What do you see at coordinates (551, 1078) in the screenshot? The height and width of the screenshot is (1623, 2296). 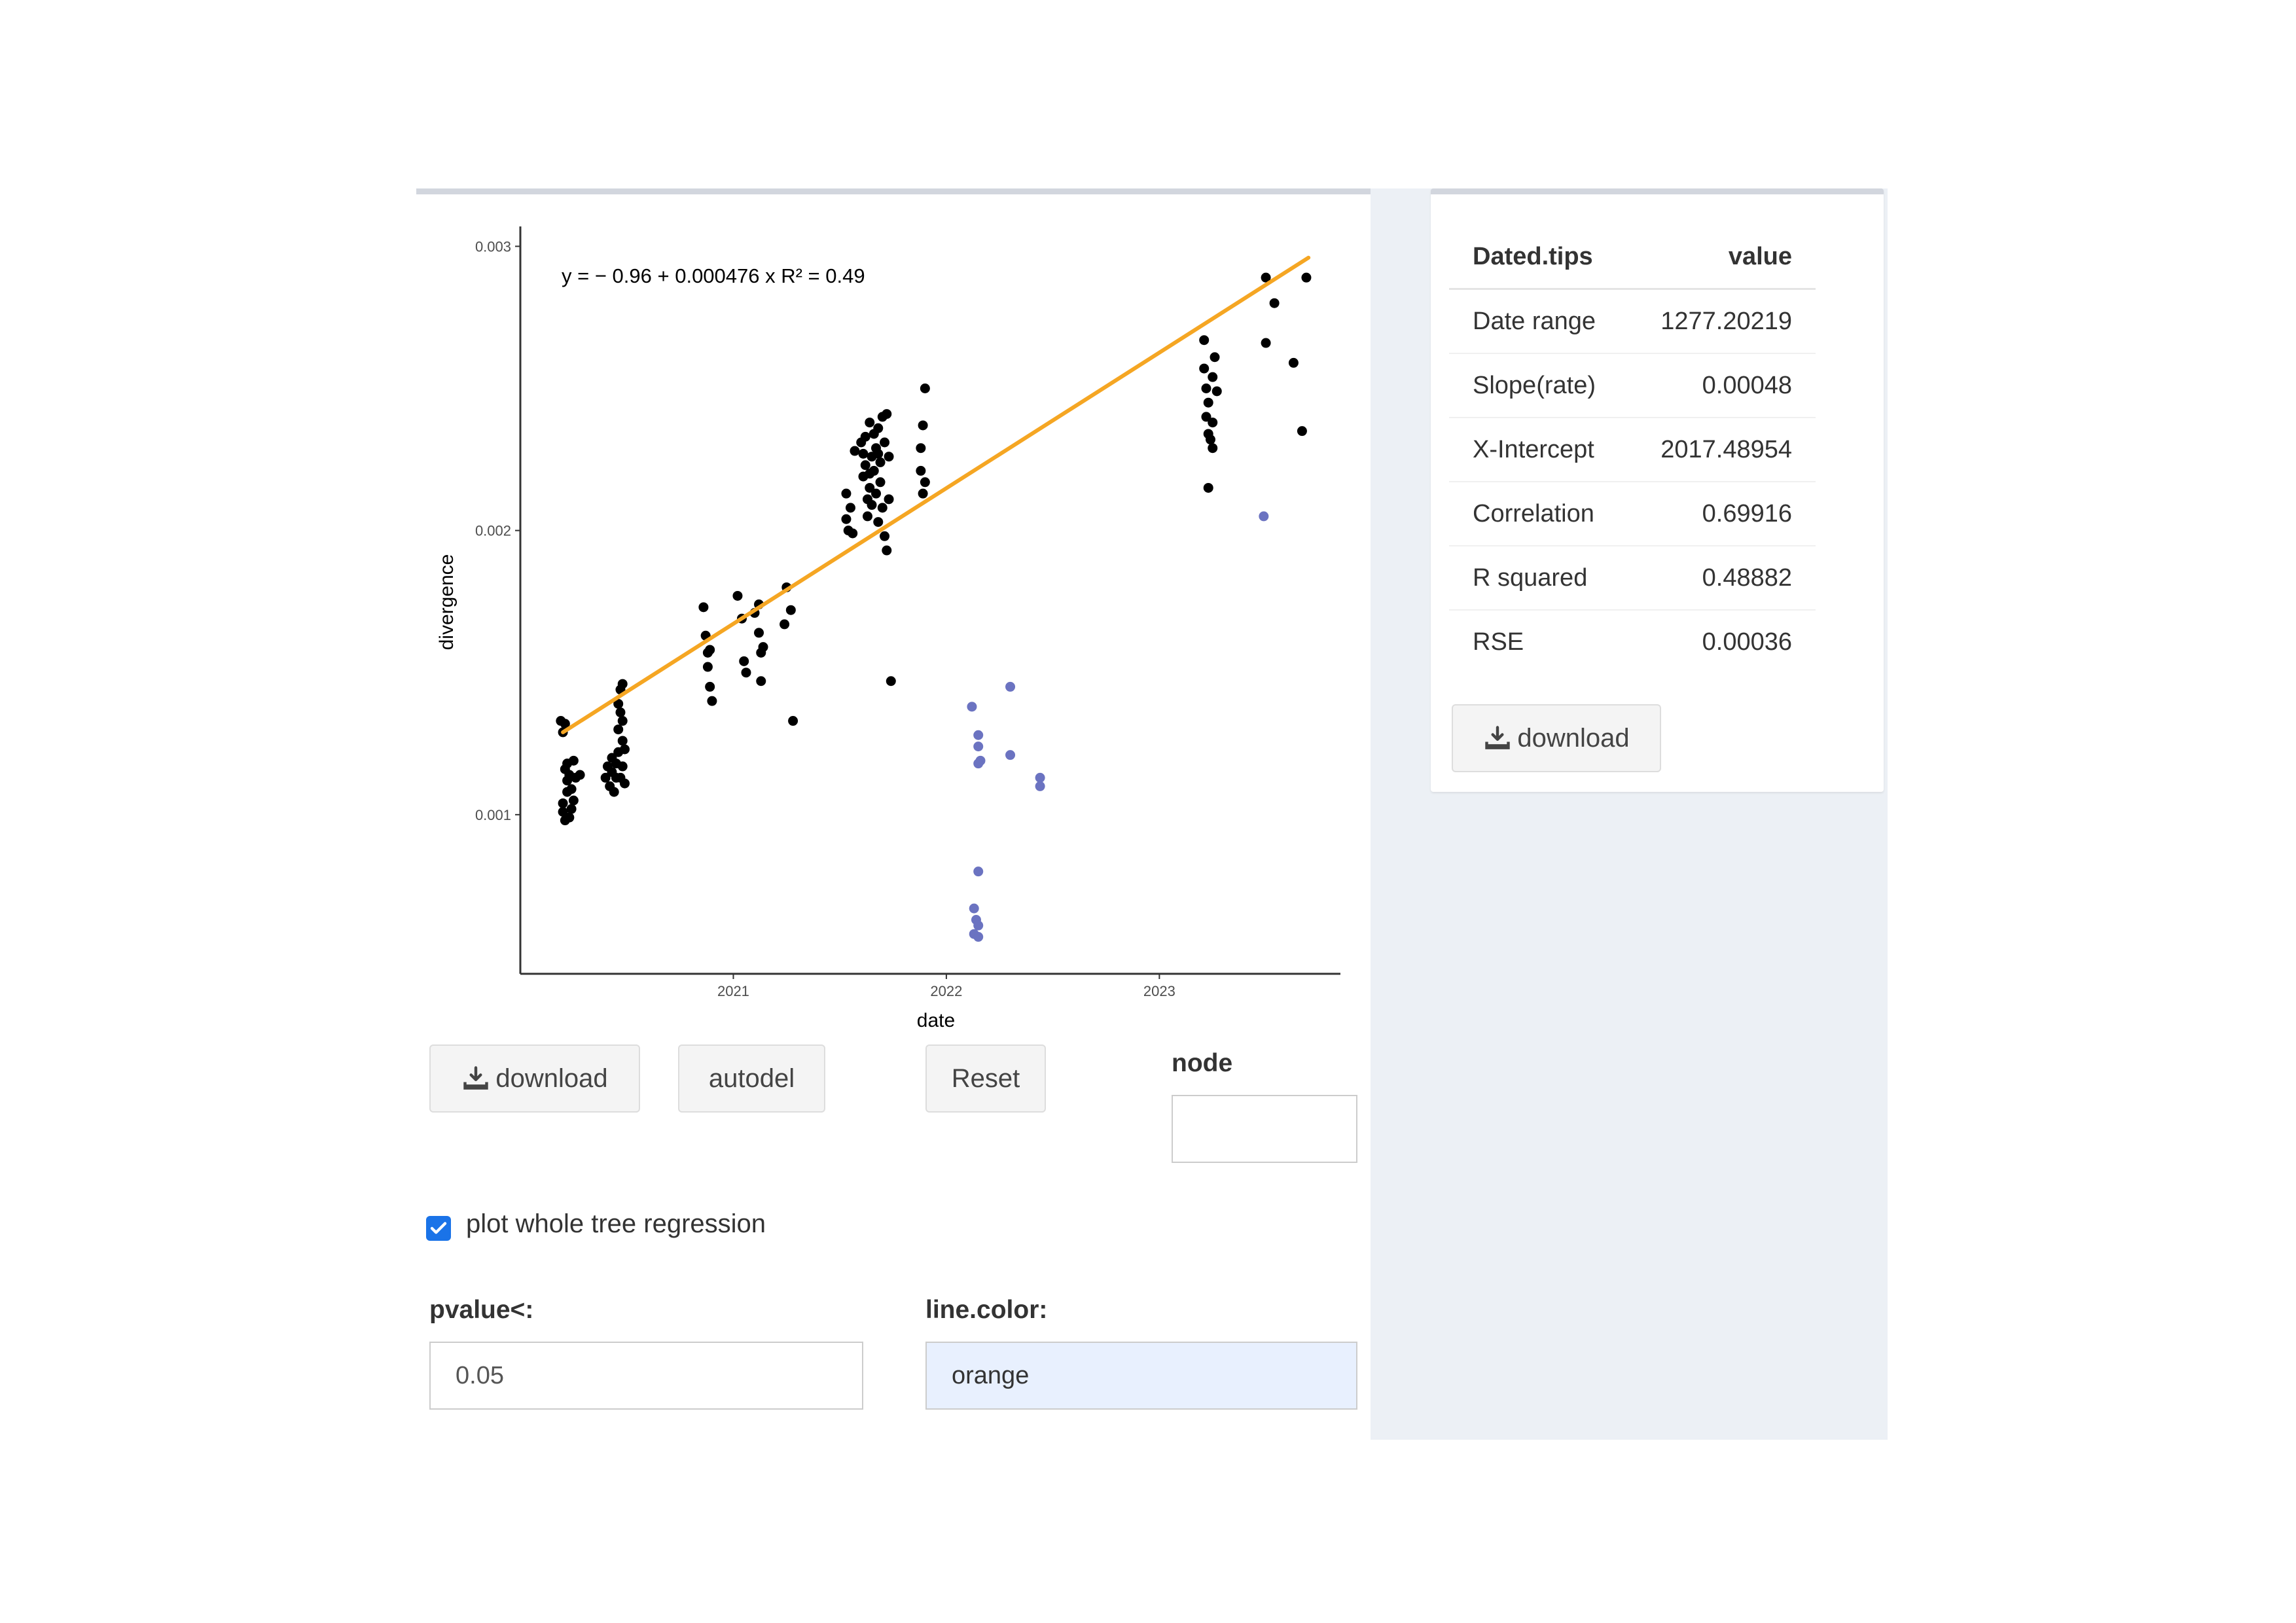 I see `plot-download-label: download` at bounding box center [551, 1078].